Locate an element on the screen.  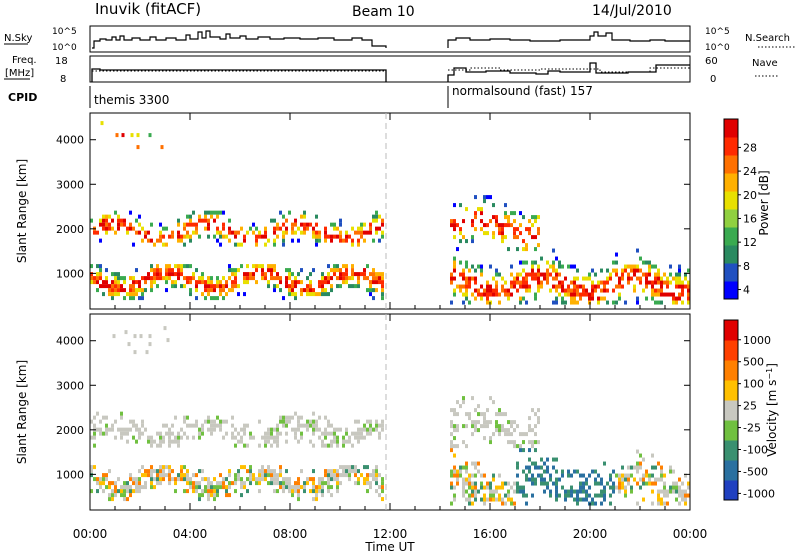
x-tick-label: 20:00 is located at coordinates (590, 534).